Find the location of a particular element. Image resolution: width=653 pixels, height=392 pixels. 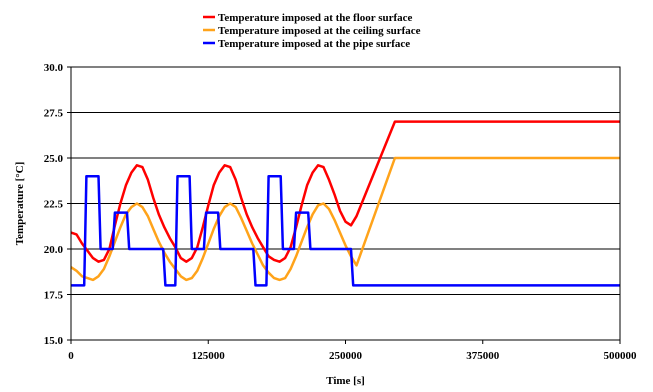

x-tick-label: 500000 is located at coordinates (621, 356).